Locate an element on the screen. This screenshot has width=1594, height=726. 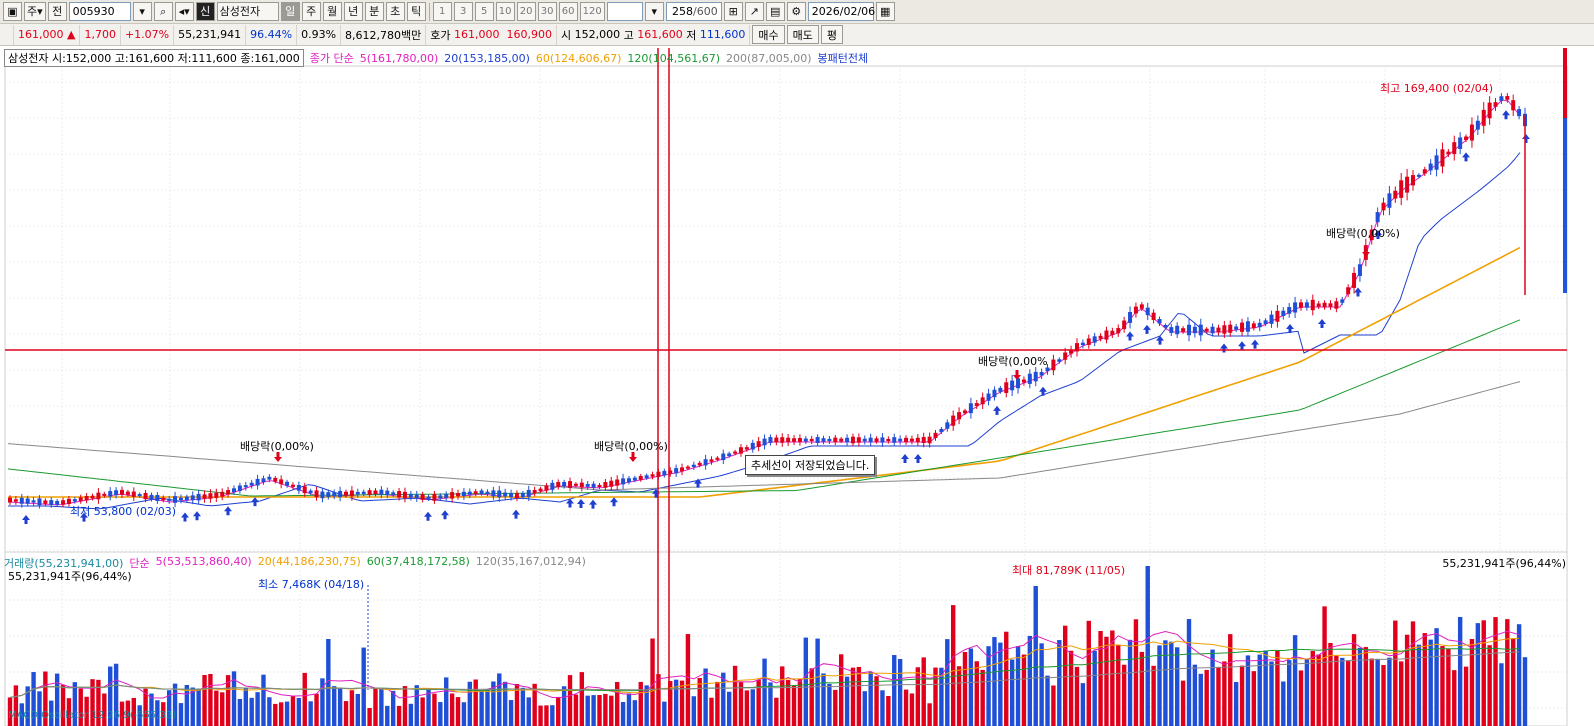
ma60-legend: 60(124,606,67) is located at coordinates (578, 58).